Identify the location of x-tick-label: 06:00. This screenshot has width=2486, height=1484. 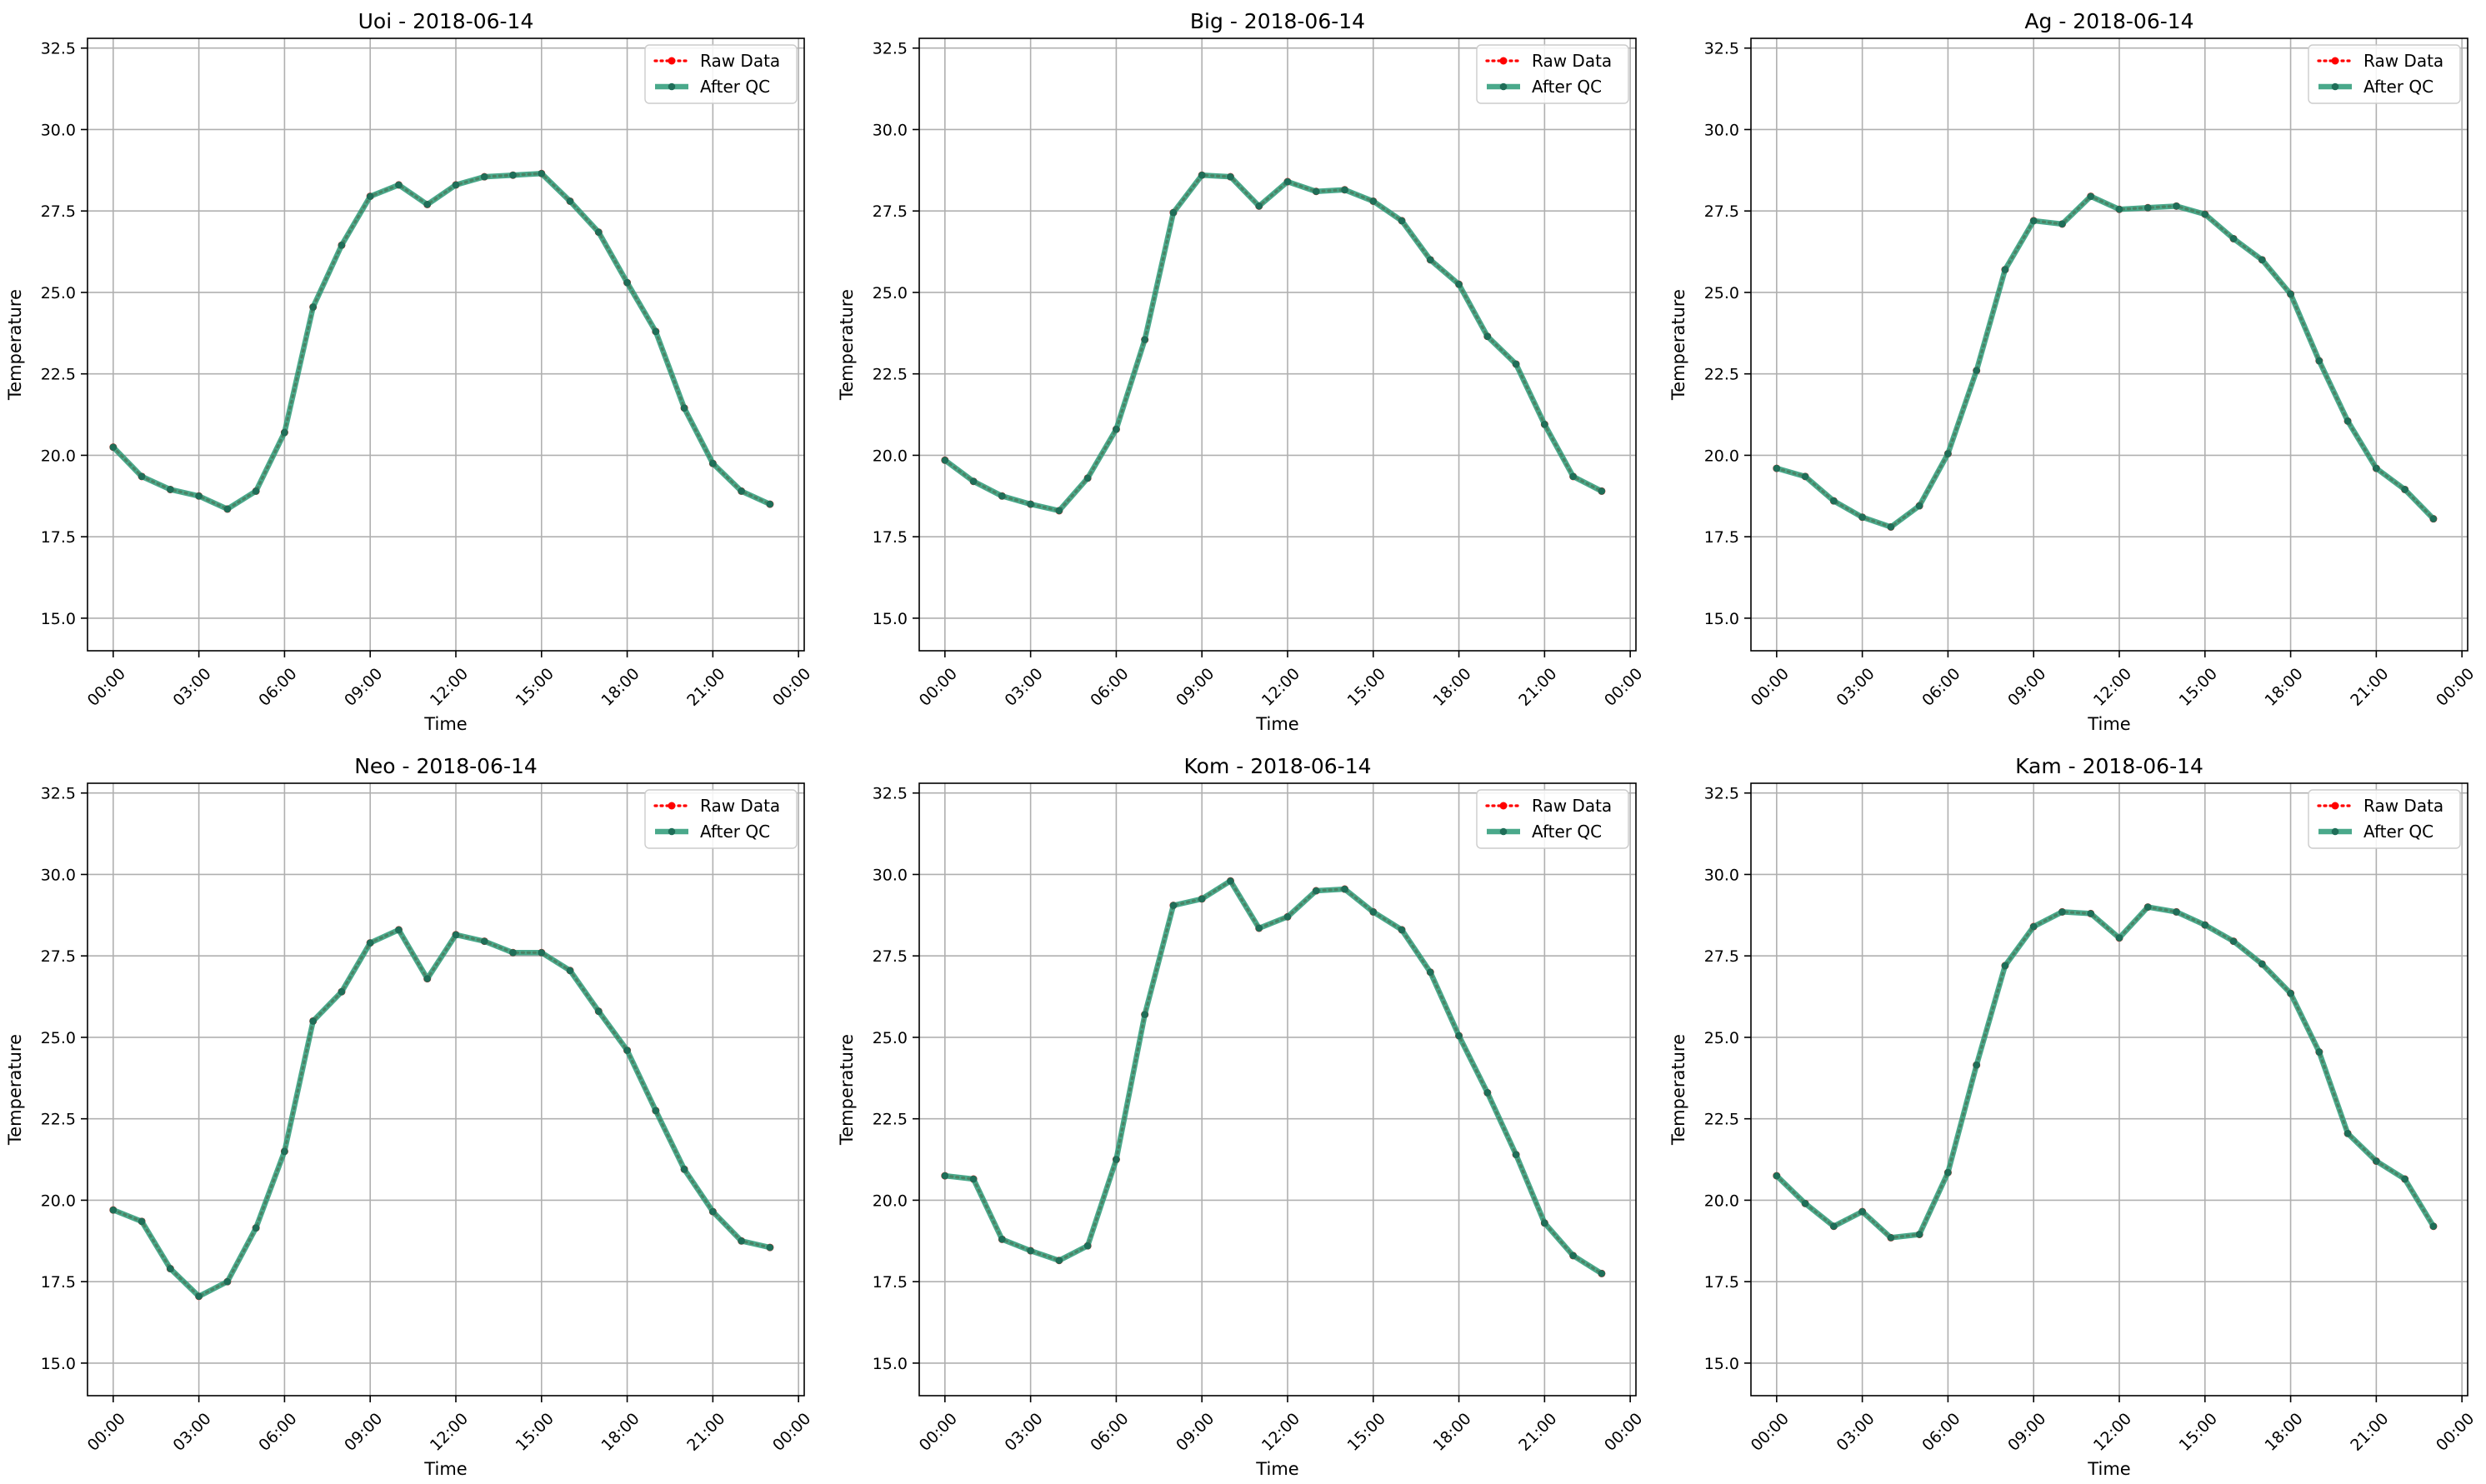
(1109, 1432).